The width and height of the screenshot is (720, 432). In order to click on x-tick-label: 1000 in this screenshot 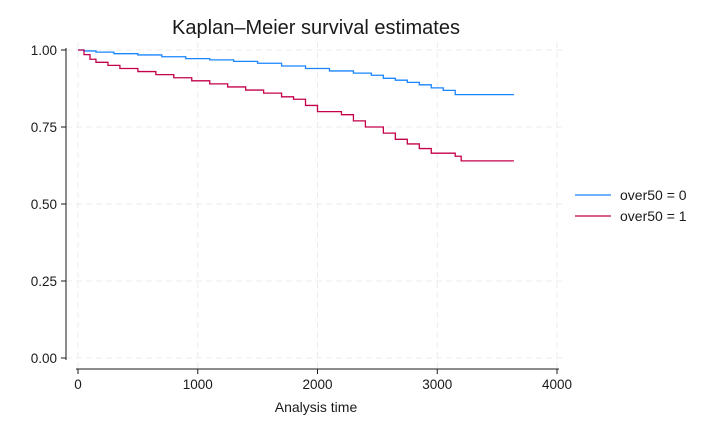, I will do `click(198, 384)`.